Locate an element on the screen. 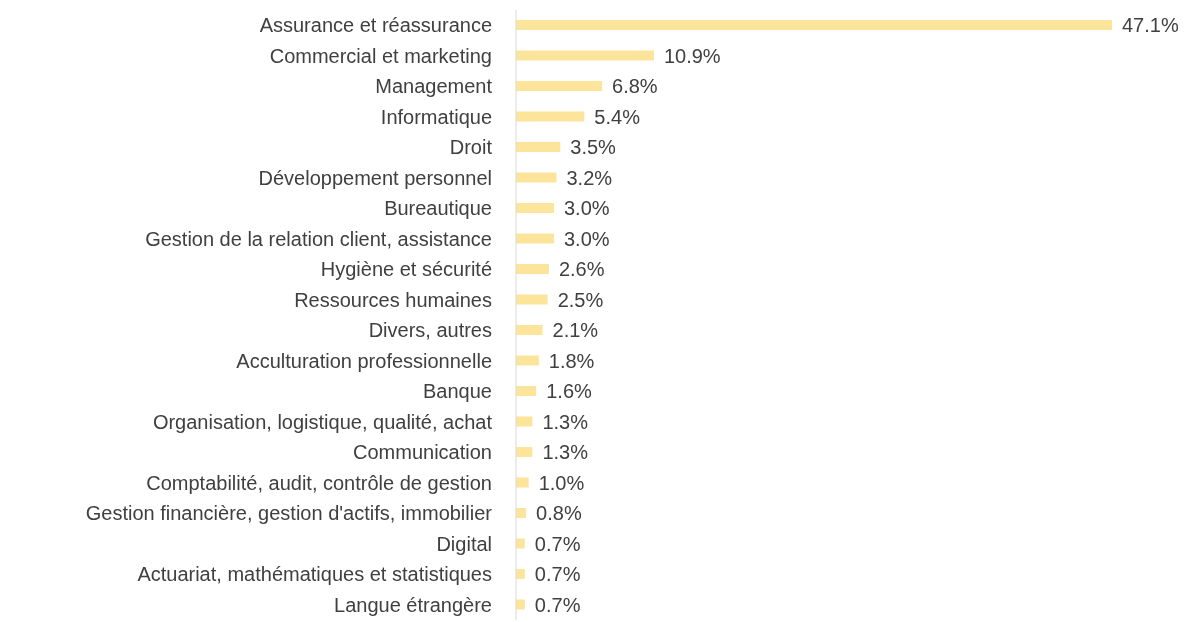  y-tick-label: Communication is located at coordinates (422, 452).